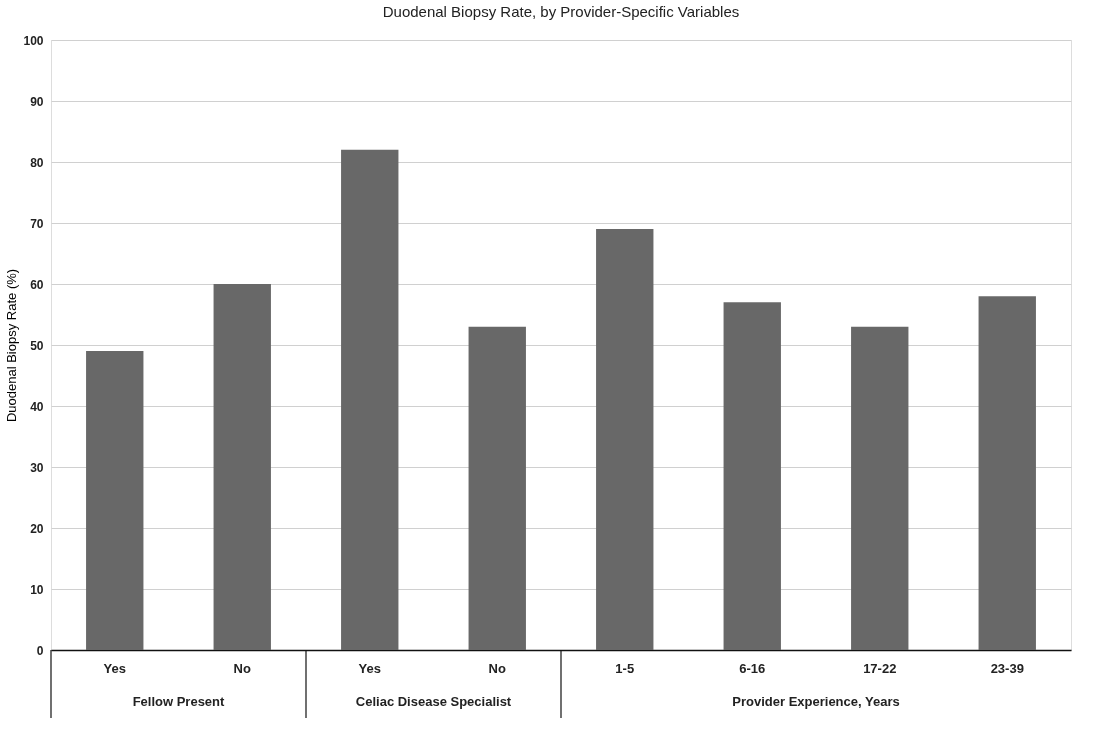  What do you see at coordinates (179, 701) in the screenshot?
I see `text: Fellow Present` at bounding box center [179, 701].